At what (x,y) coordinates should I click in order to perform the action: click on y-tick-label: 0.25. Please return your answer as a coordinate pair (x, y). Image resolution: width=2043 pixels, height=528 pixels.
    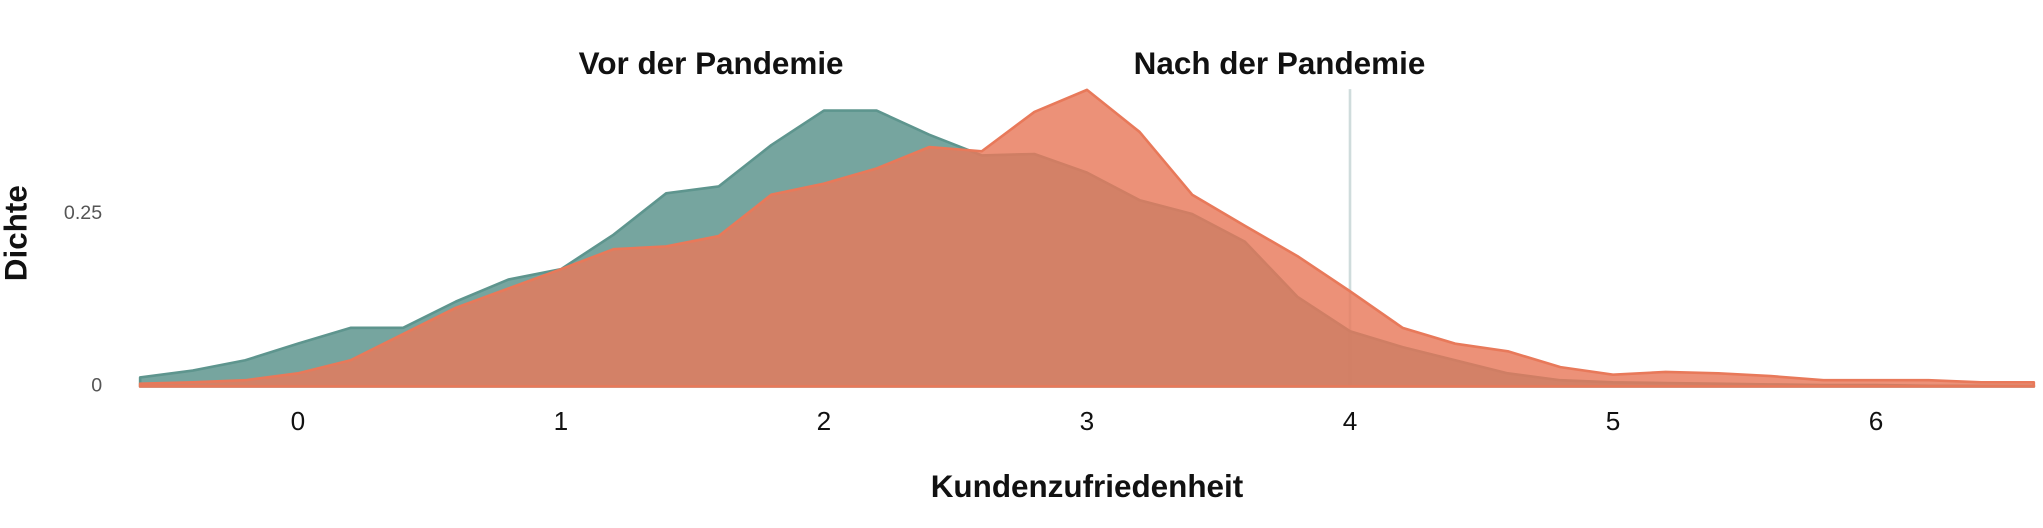
    Looking at the image, I should click on (83, 213).